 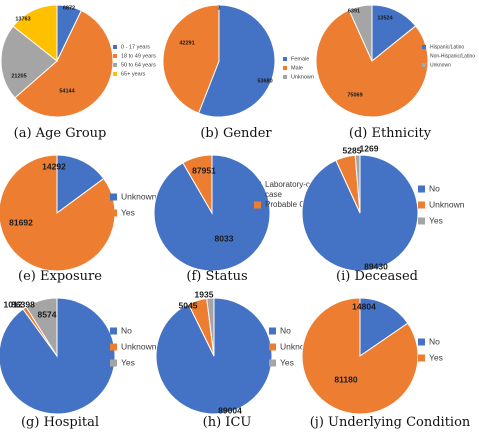 What do you see at coordinates (273, 194) in the screenshot?
I see `legend-label: case` at bounding box center [273, 194].